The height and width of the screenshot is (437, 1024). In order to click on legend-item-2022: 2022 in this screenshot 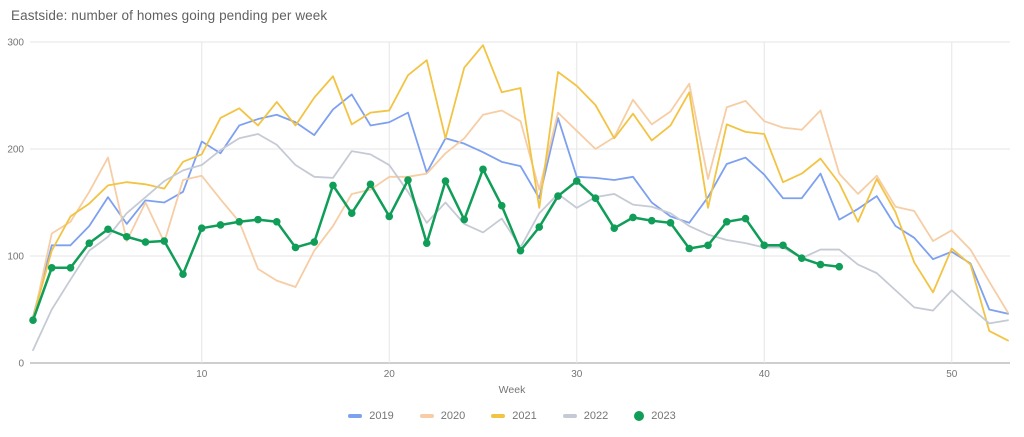, I will do `click(585, 416)`.